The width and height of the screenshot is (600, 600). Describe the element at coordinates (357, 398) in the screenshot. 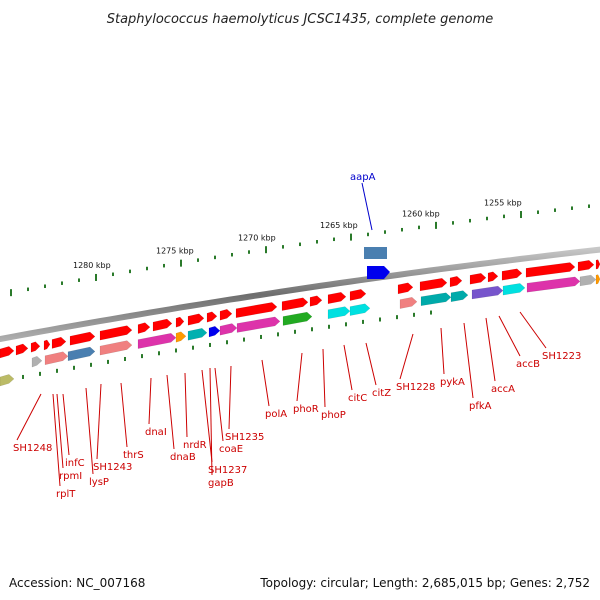

I see `gene-label: citC` at that location.